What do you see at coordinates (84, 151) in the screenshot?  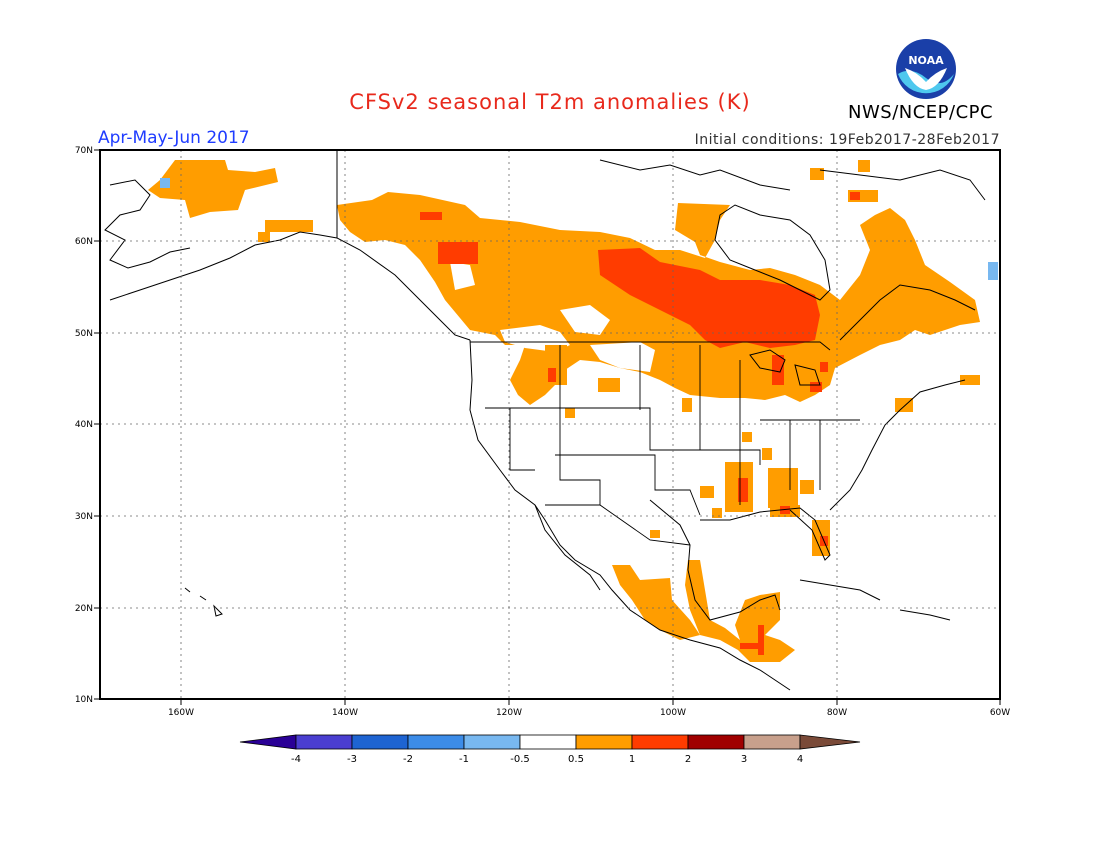 I see `lat-label-70n: 70N` at bounding box center [84, 151].